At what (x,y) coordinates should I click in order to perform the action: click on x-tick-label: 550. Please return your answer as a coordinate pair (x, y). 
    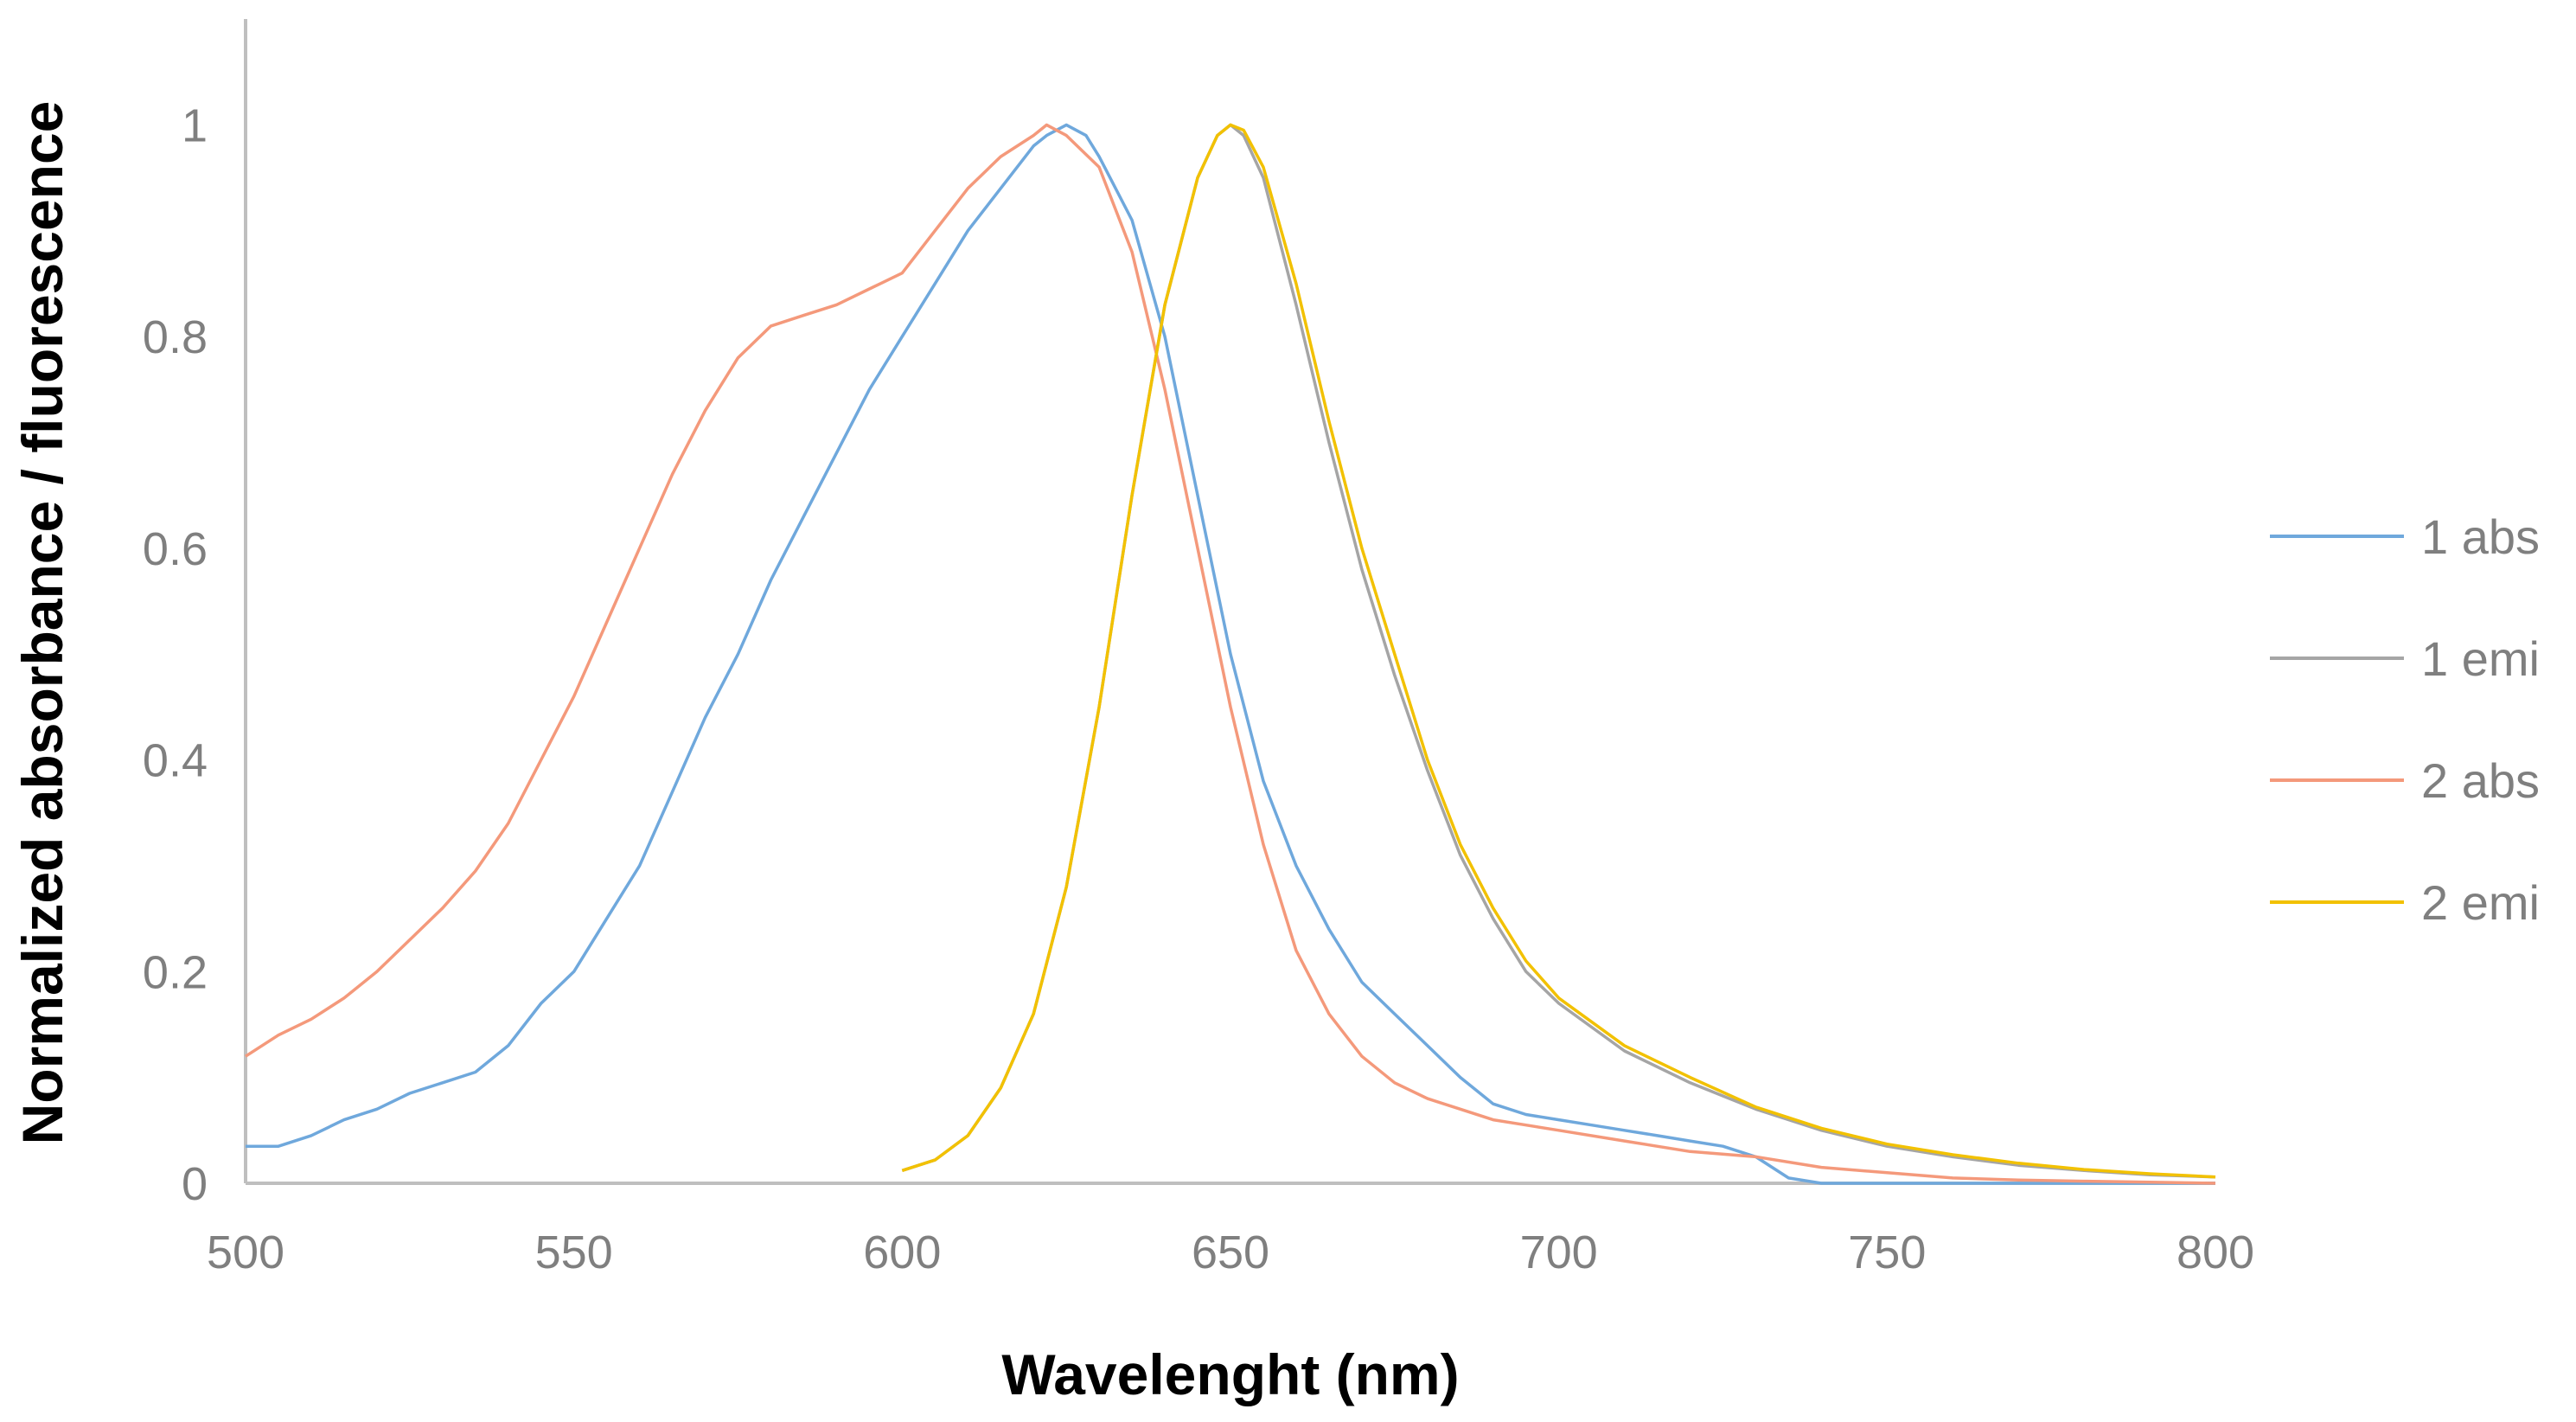
    Looking at the image, I should click on (574, 1253).